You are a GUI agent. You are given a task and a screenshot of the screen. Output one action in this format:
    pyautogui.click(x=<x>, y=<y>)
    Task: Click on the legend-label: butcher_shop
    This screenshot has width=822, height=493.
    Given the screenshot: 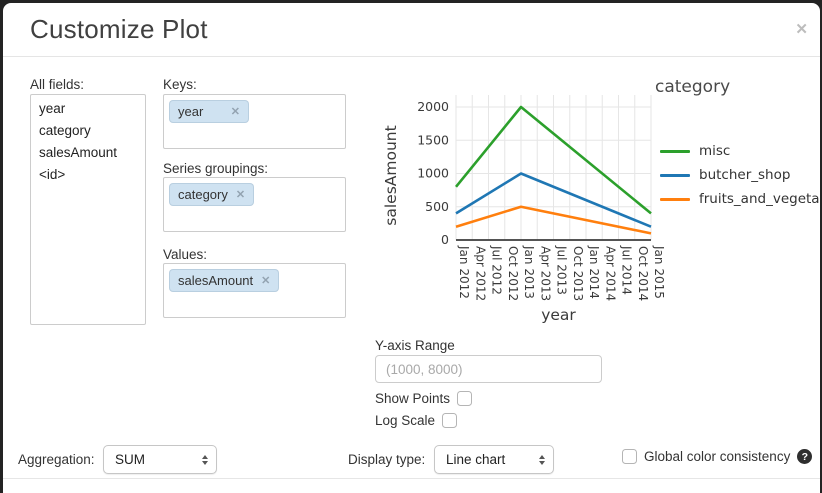 What is the action you would take?
    pyautogui.click(x=745, y=175)
    